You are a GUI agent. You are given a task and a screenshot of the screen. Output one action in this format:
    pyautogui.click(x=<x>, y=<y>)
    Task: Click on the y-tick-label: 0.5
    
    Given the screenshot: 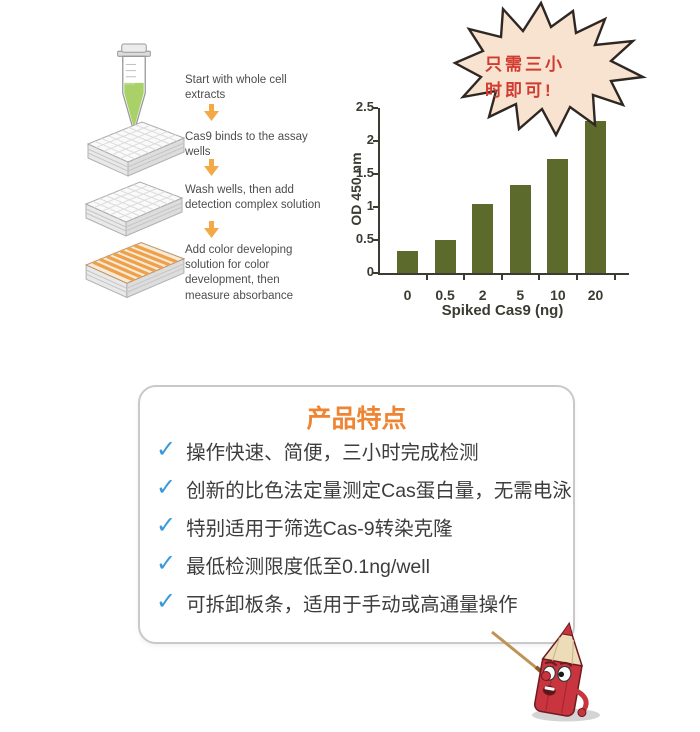 What is the action you would take?
    pyautogui.click(x=364, y=238)
    